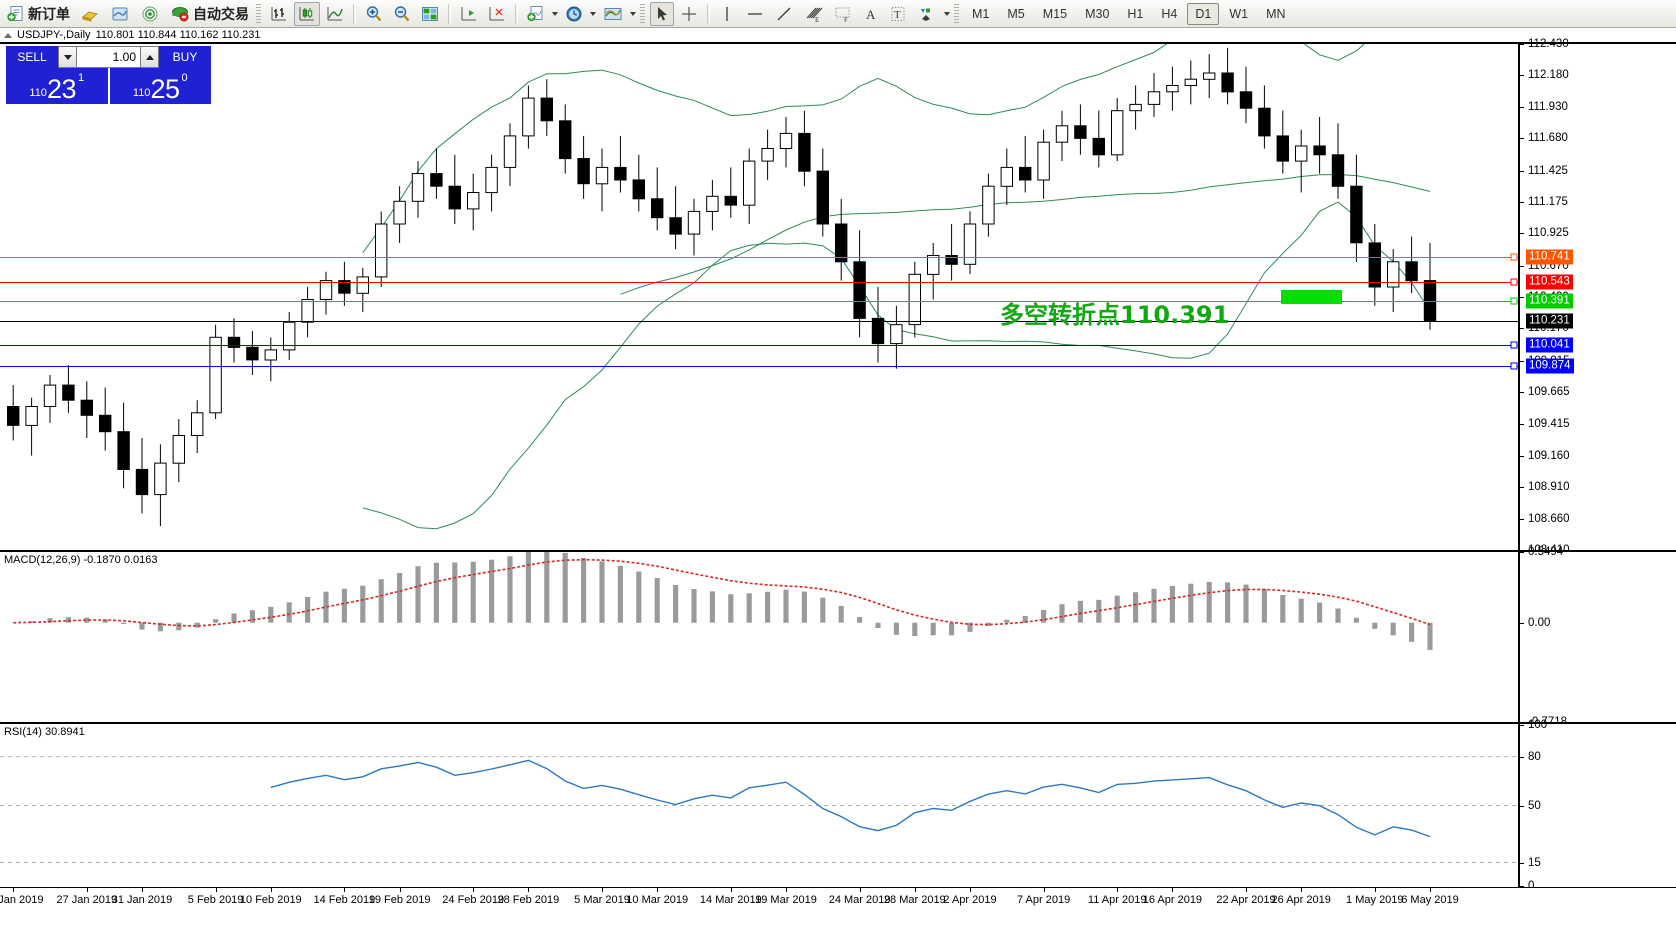  Describe the element at coordinates (817, 19) in the screenshot. I see `svg-text: E` at that location.